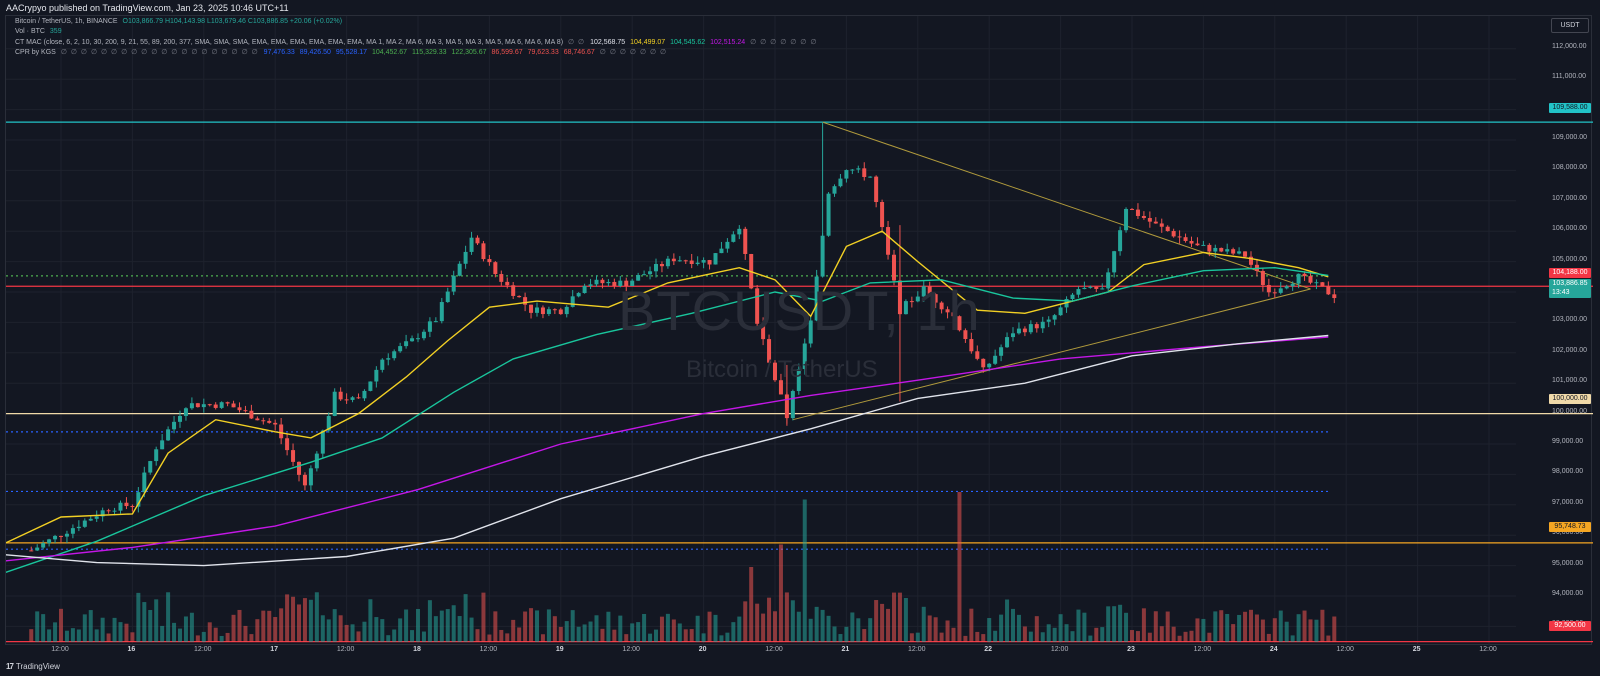 This screenshot has width=1600, height=676. Describe the element at coordinates (1570, 411) in the screenshot. I see `price-axis-tick: 100,000.00` at that location.